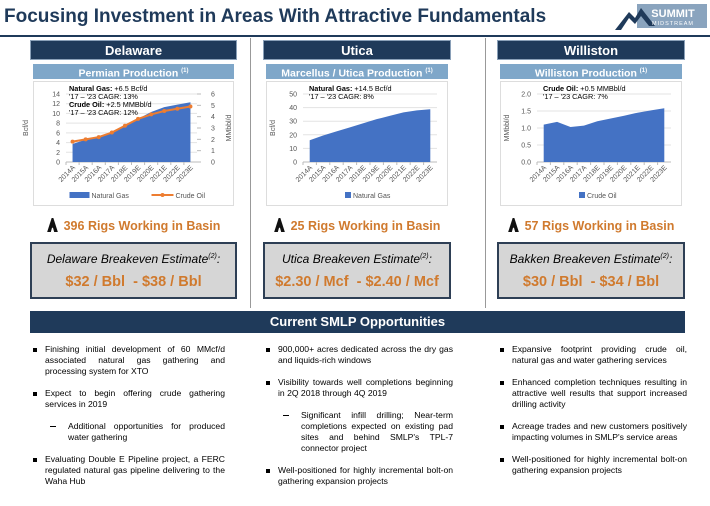 The height and width of the screenshot is (506, 710). What do you see at coordinates (661, 17) in the screenshot?
I see `summit-midstream-logo: SUMMIT MIDSTREAM` at bounding box center [661, 17].